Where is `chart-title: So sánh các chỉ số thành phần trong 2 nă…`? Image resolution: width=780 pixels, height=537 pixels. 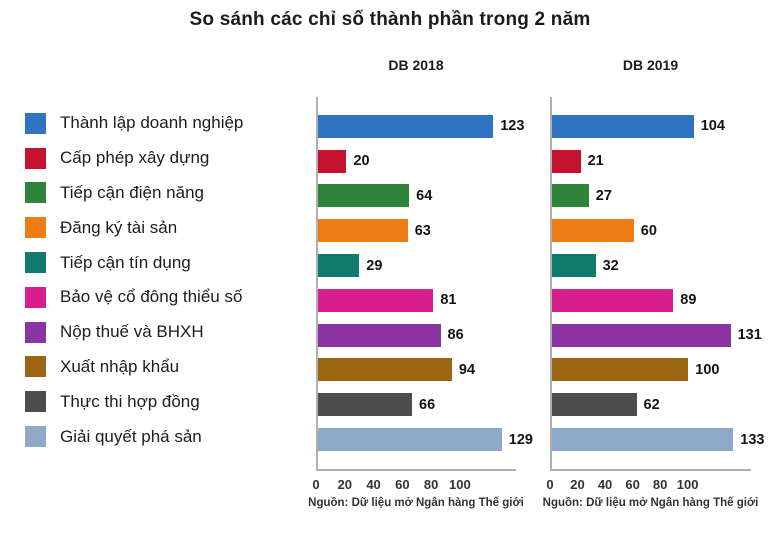
chart-title: So sánh các chỉ số thành phần trong 2 nă… is located at coordinates (390, 19).